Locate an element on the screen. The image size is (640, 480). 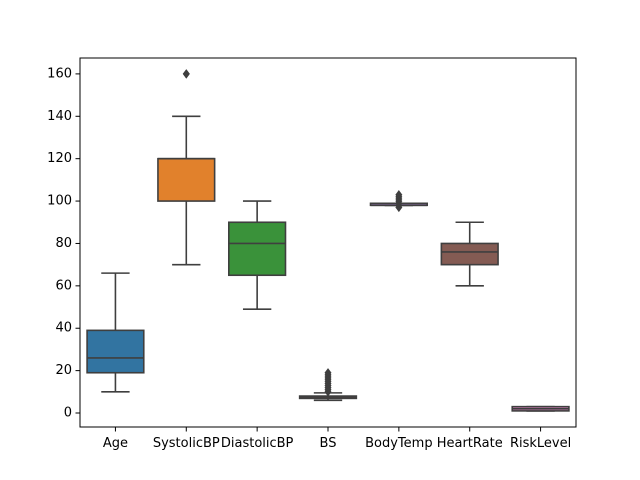
box-risklevel is located at coordinates (540, 408).